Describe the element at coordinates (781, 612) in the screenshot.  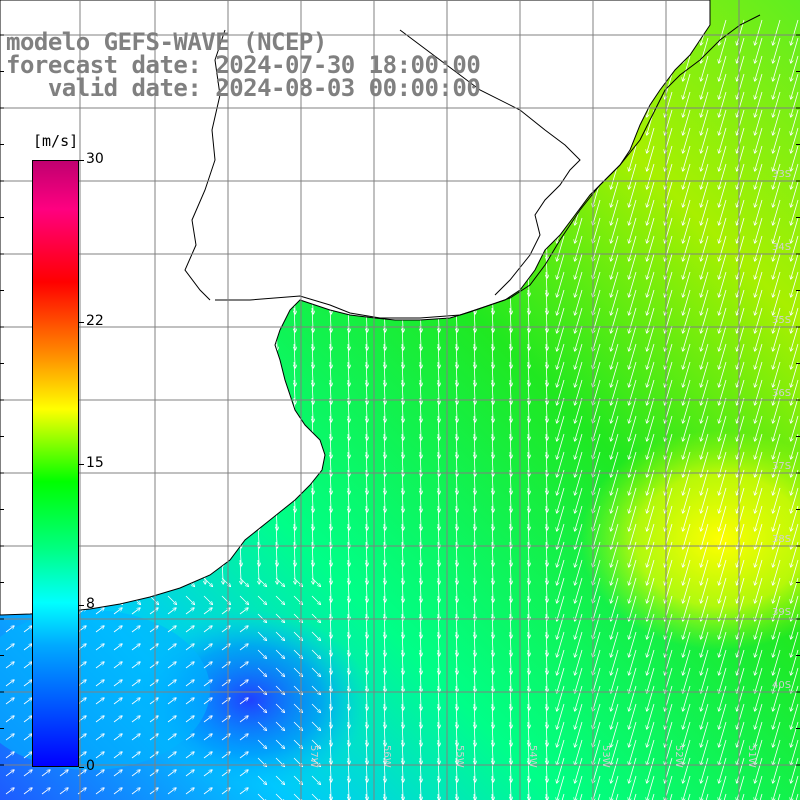
I see `latitude-label: 39S` at that location.